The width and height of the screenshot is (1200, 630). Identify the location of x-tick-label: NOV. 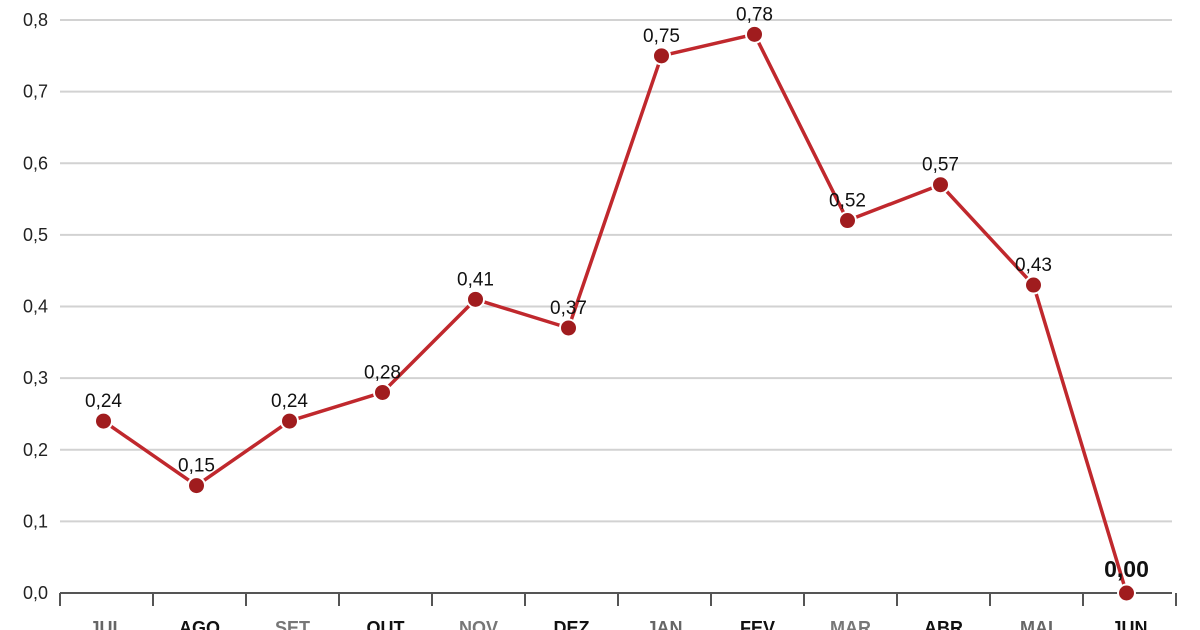
(478, 624).